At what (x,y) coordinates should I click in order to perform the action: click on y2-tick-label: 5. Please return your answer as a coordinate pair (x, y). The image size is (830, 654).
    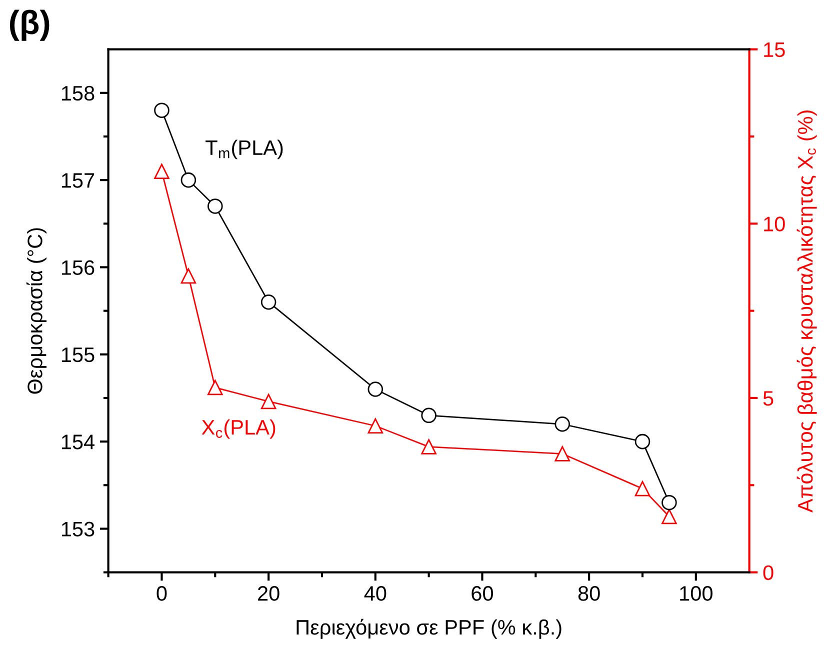
    Looking at the image, I should click on (768, 398).